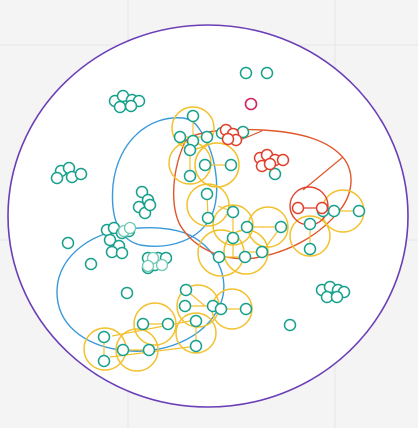 Image resolution: width=418 pixels, height=428 pixels. What do you see at coordinates (164, 182) in the screenshot?
I see `blue-region` at bounding box center [164, 182].